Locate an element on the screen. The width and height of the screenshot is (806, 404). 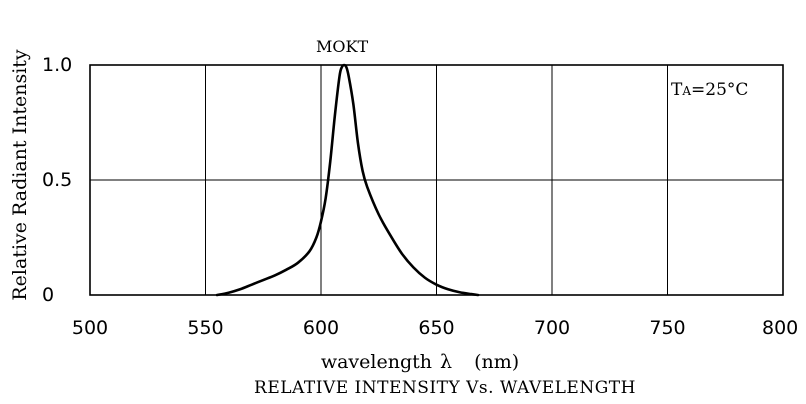
x-axis-label-unit: (nm) is located at coordinates (496, 362).